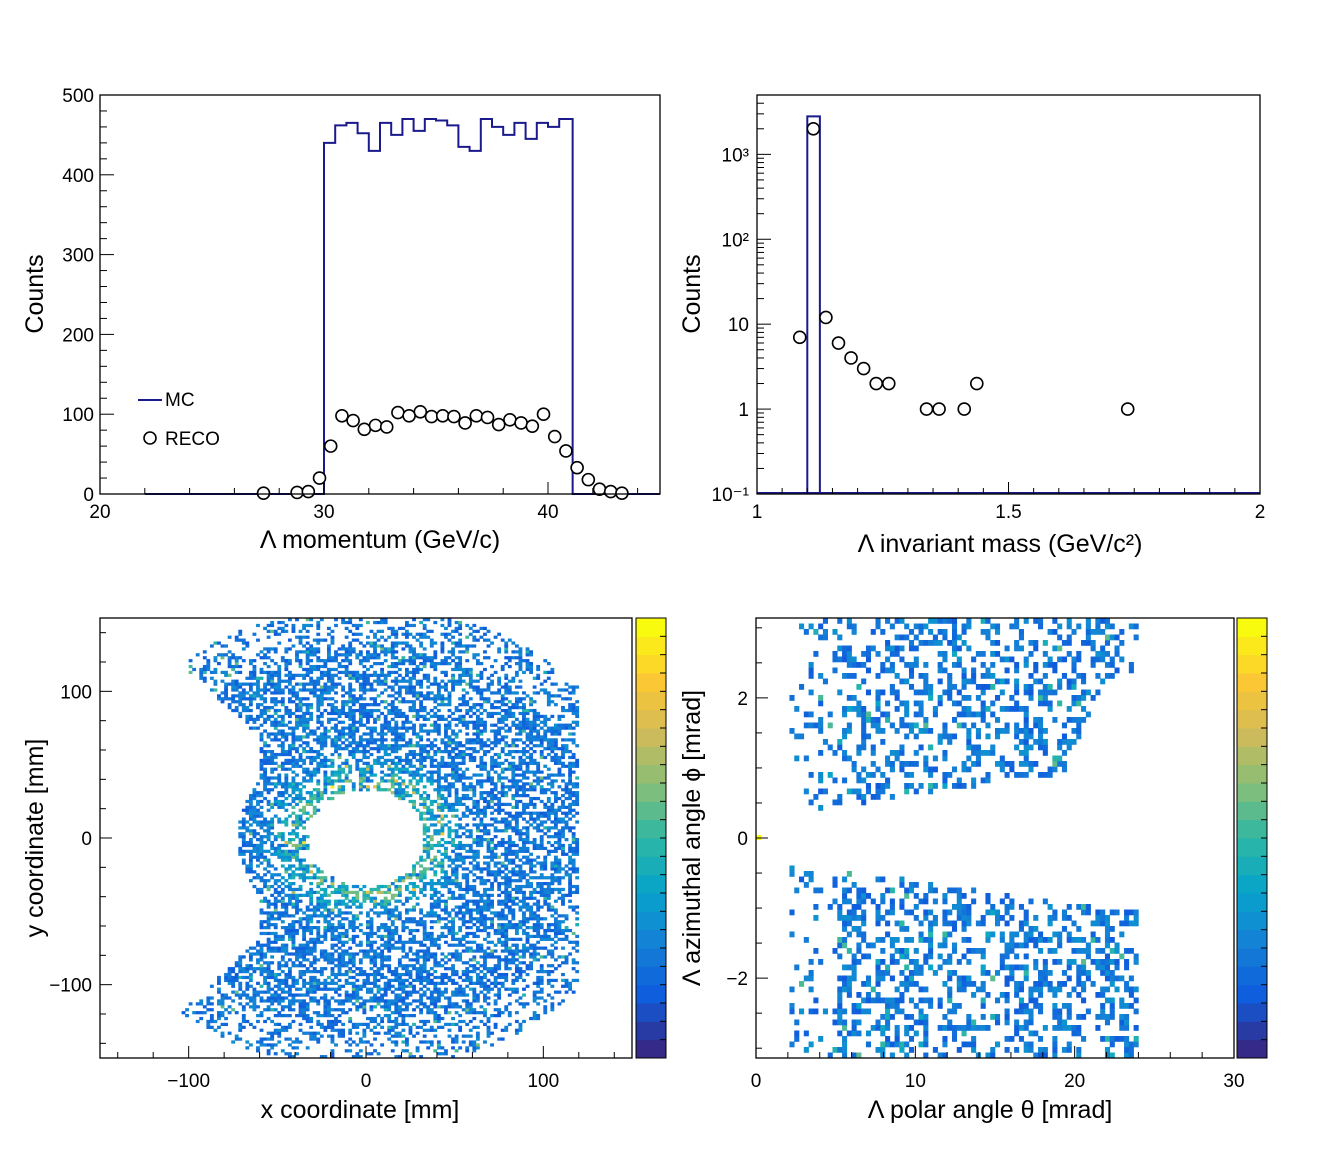 This screenshot has width=1329, height=1151. Describe the element at coordinates (622, 493) in the screenshot. I see `reco-point` at that location.